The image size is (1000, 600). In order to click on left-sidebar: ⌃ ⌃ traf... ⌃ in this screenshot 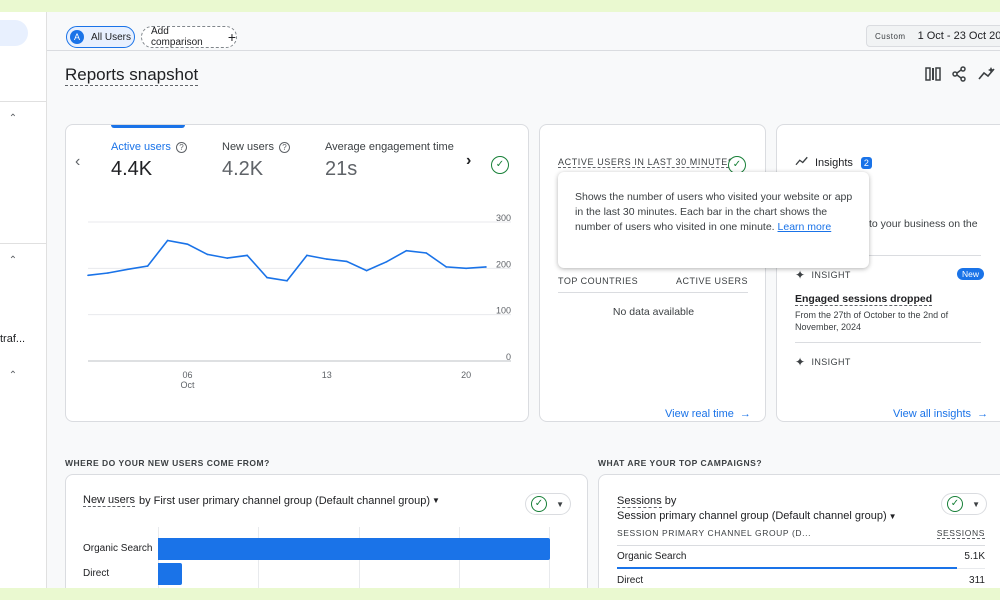, I will do `click(23, 300)`.